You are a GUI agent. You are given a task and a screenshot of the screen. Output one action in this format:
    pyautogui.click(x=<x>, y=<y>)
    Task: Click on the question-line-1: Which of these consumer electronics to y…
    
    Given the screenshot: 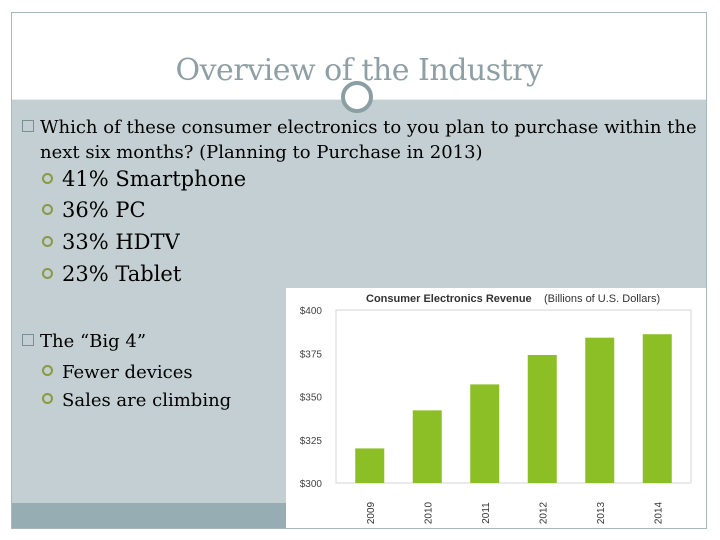 What is the action you would take?
    pyautogui.click(x=368, y=127)
    